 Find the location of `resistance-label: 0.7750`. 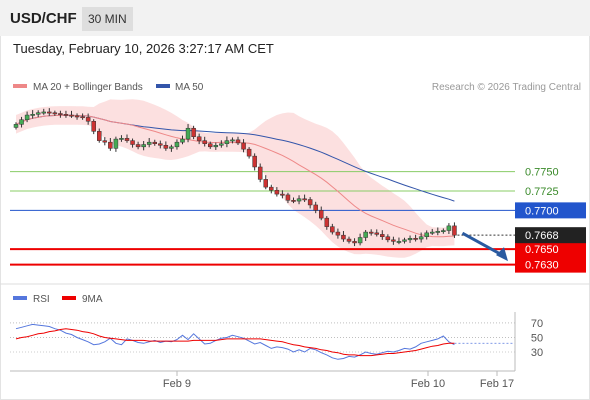

resistance-label: 0.7750 is located at coordinates (542, 173).